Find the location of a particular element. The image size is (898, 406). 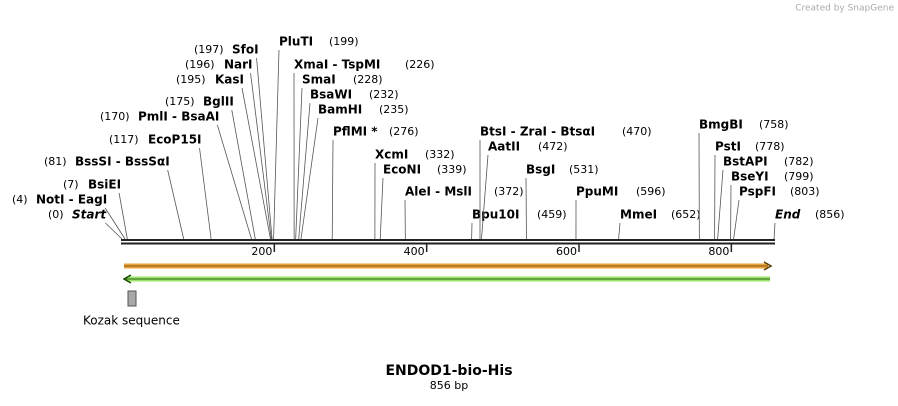

site-position: (372) is located at coordinates (509, 191).